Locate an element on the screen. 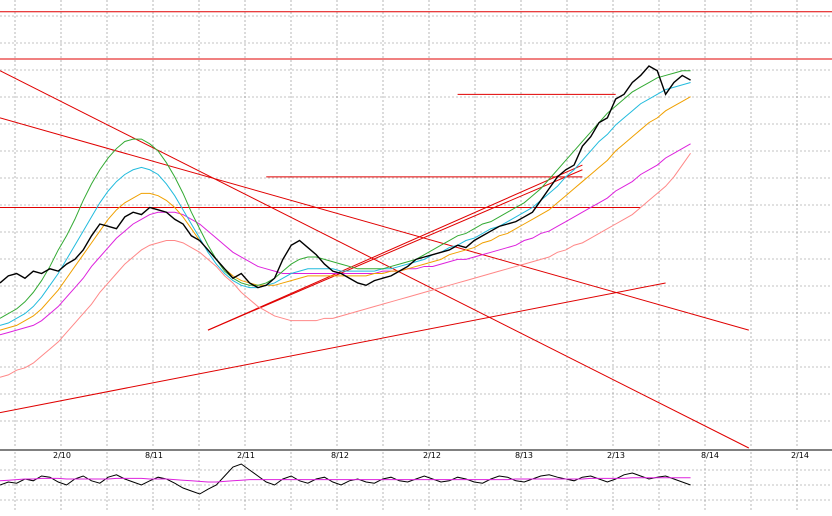 Image resolution: width=832 pixels, height=516 pixels. x-tick-label: 2/14 is located at coordinates (800, 455).